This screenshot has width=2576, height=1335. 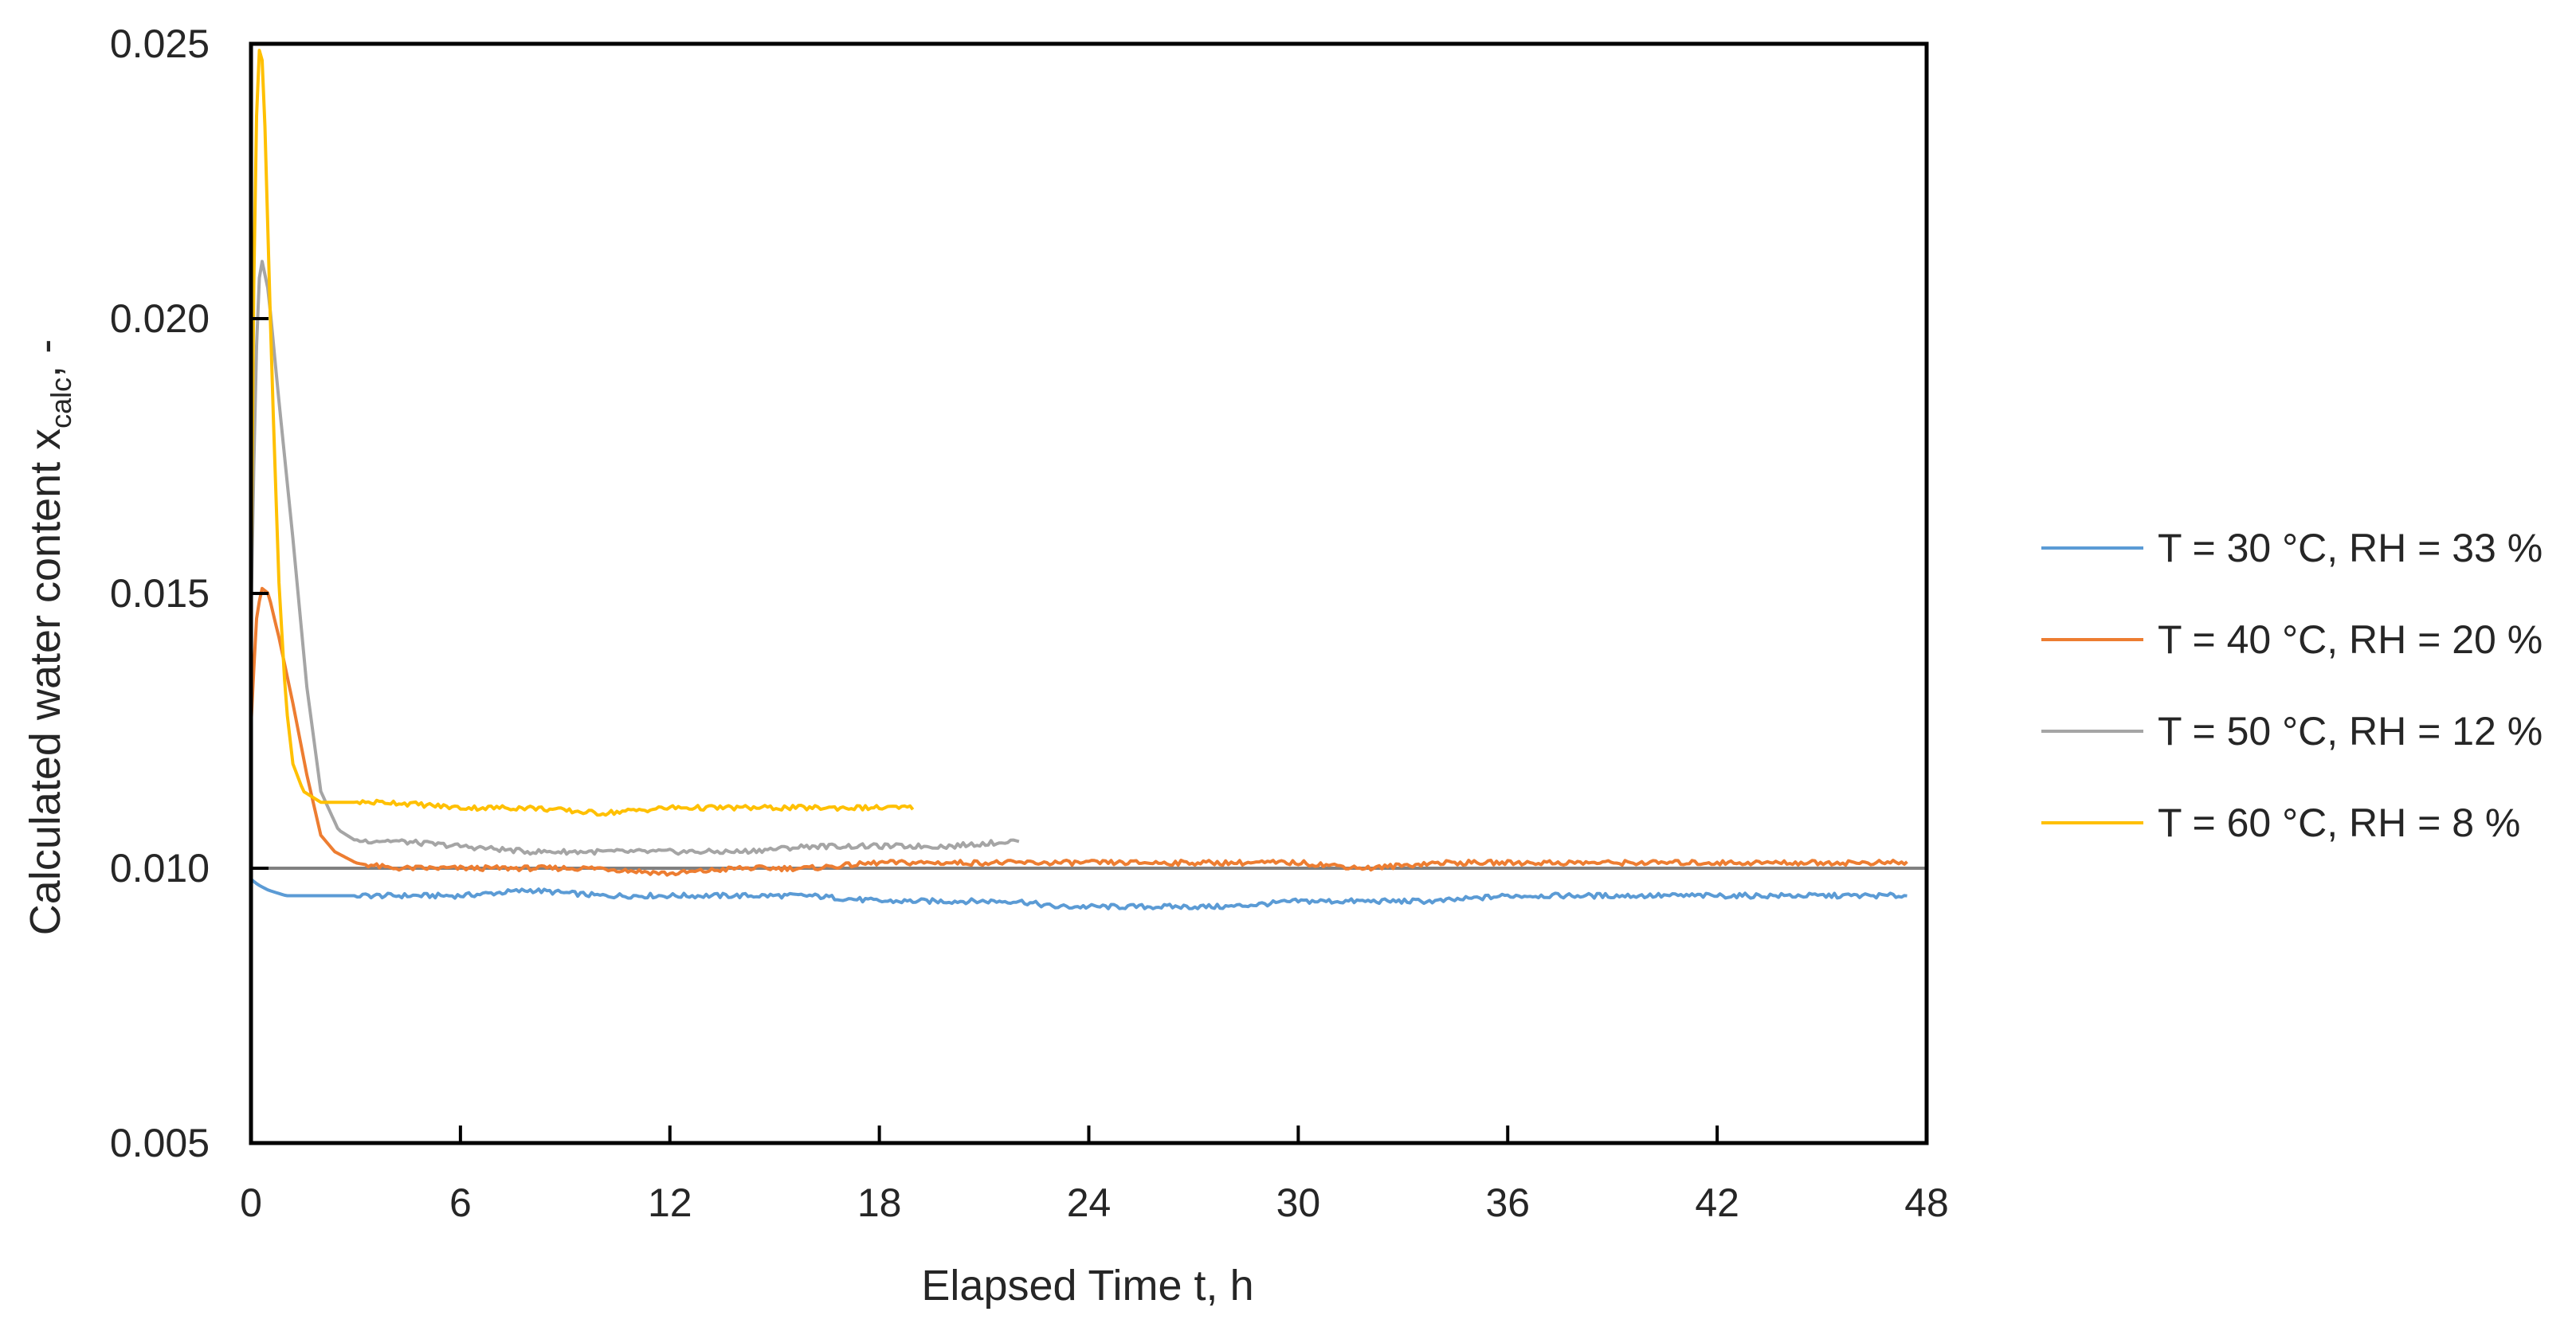 What do you see at coordinates (2339, 823) in the screenshot?
I see `legend-label: T = 60 °C, RH = 8 %` at bounding box center [2339, 823].